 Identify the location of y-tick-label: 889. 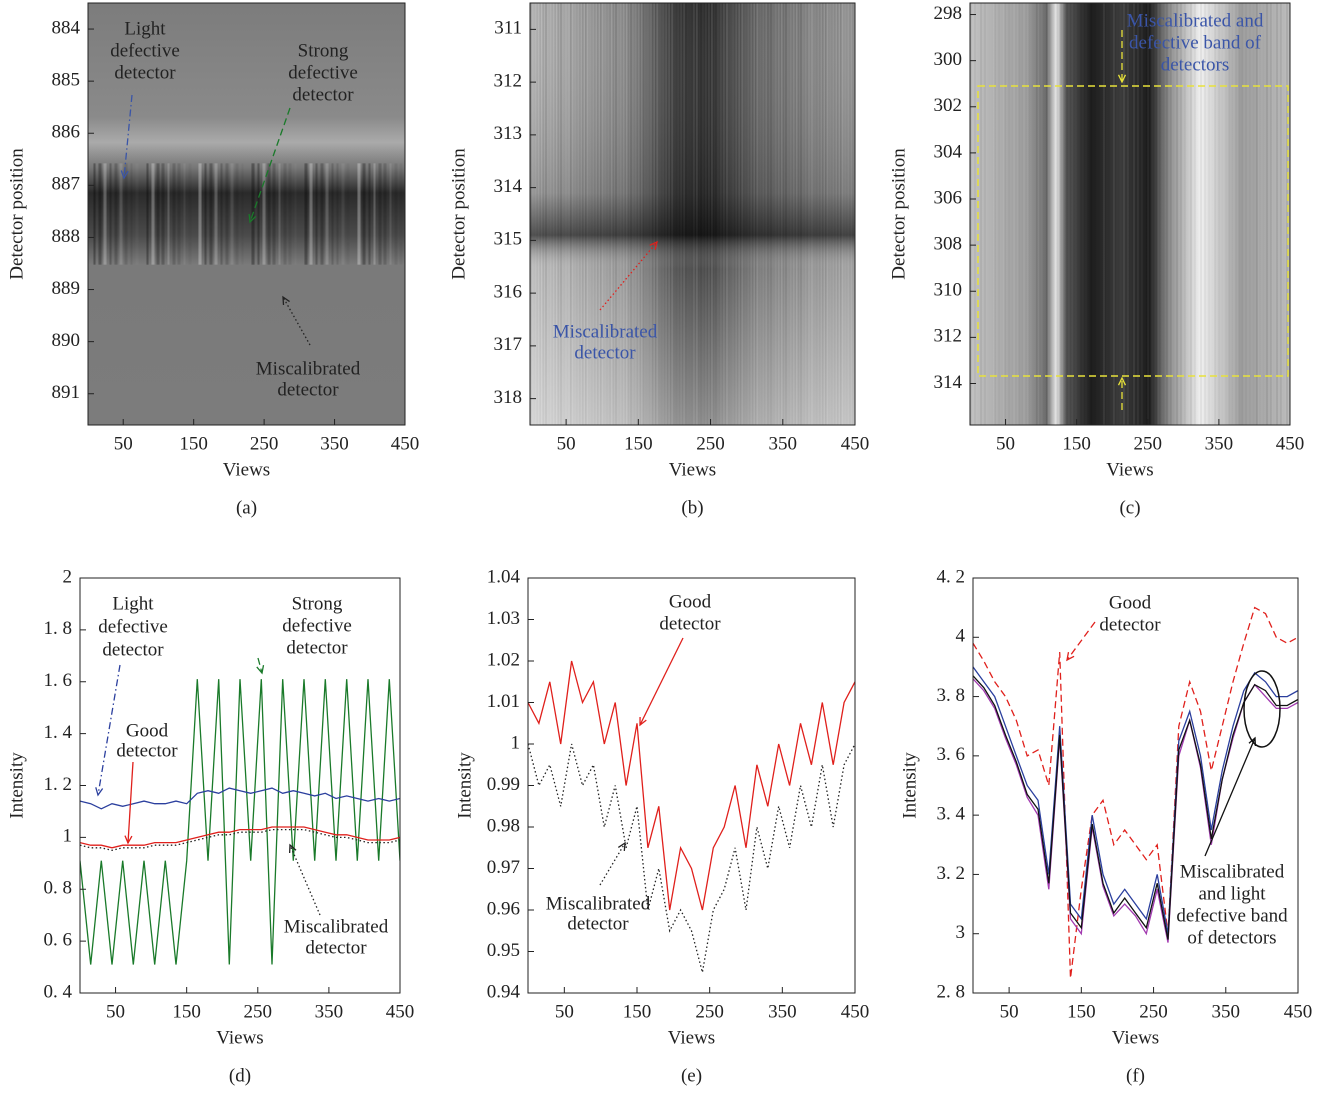
(66, 288).